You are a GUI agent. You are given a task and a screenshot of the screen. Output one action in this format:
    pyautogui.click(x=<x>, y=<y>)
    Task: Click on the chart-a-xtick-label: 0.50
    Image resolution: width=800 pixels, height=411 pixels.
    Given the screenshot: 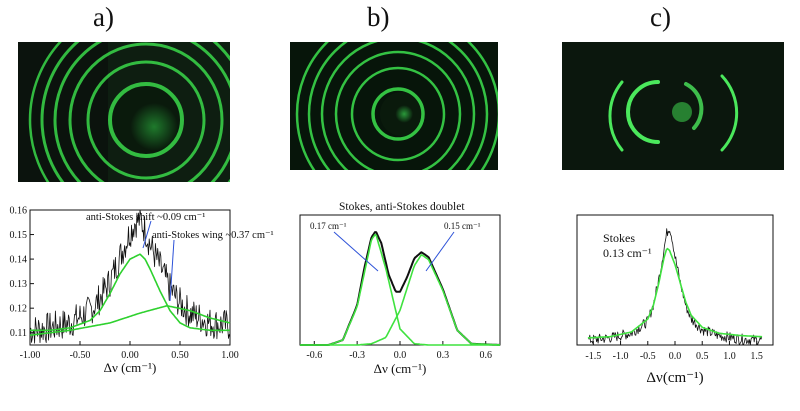 What is the action you would take?
    pyautogui.click(x=180, y=355)
    